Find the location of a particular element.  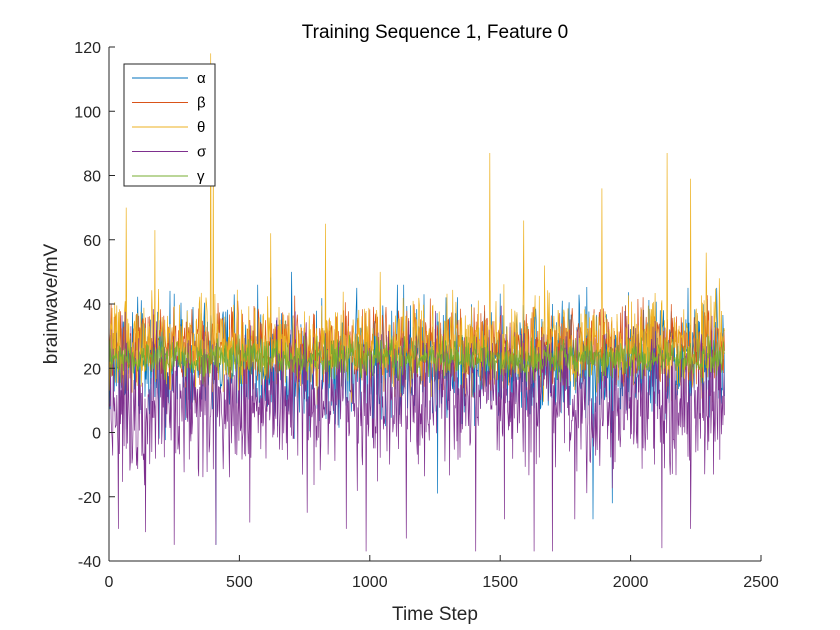

y-tick-label-4: 40 is located at coordinates (92, 305).